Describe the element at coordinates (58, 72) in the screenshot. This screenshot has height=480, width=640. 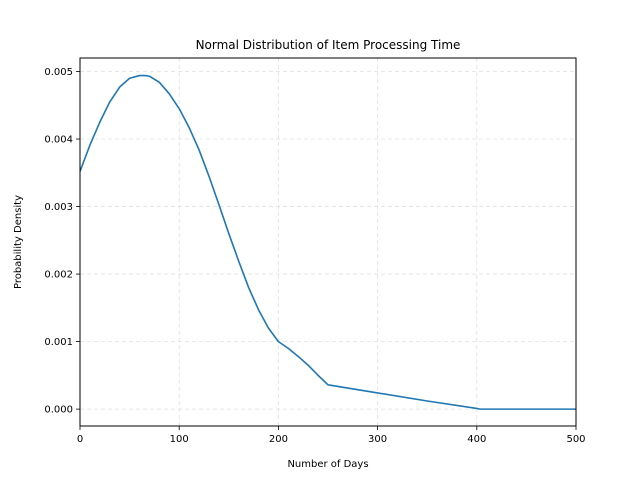
I see `y-tick-label: 0.005` at that location.